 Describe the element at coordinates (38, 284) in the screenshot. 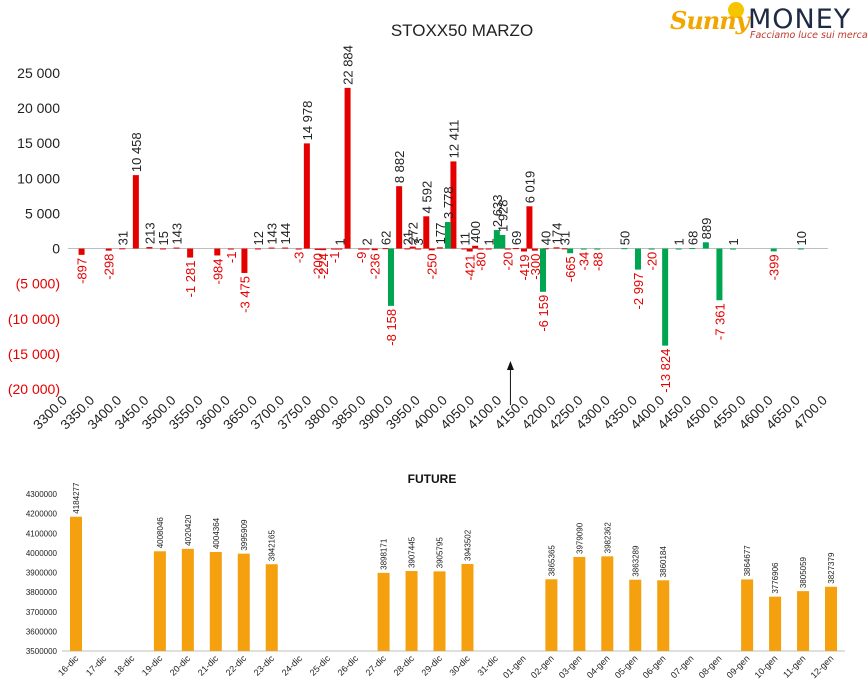

I see `y-tick-label: (5 000)` at that location.